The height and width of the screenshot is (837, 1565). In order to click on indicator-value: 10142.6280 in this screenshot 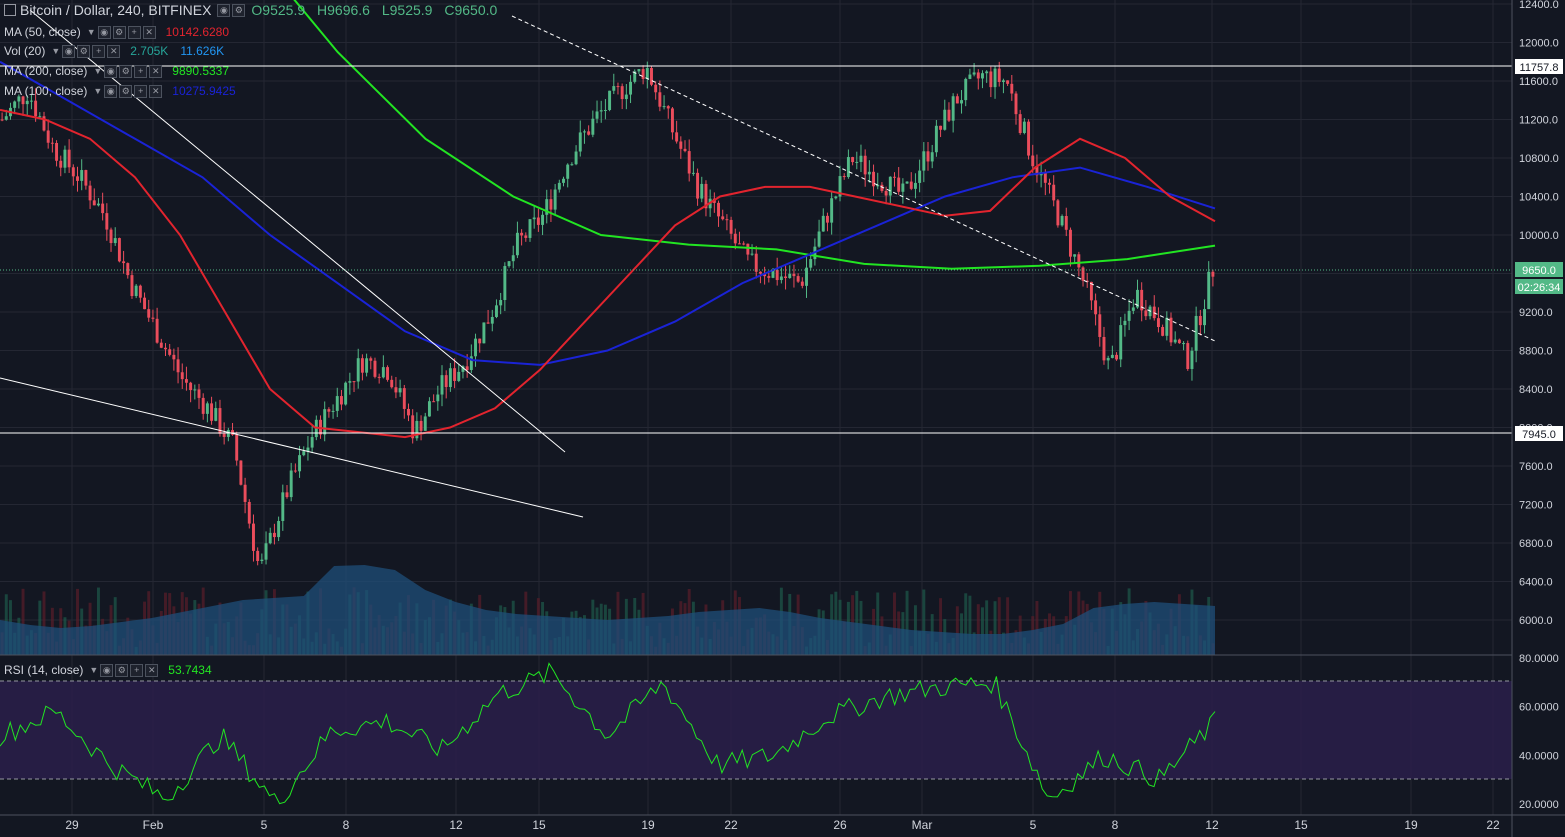, I will do `click(197, 32)`.